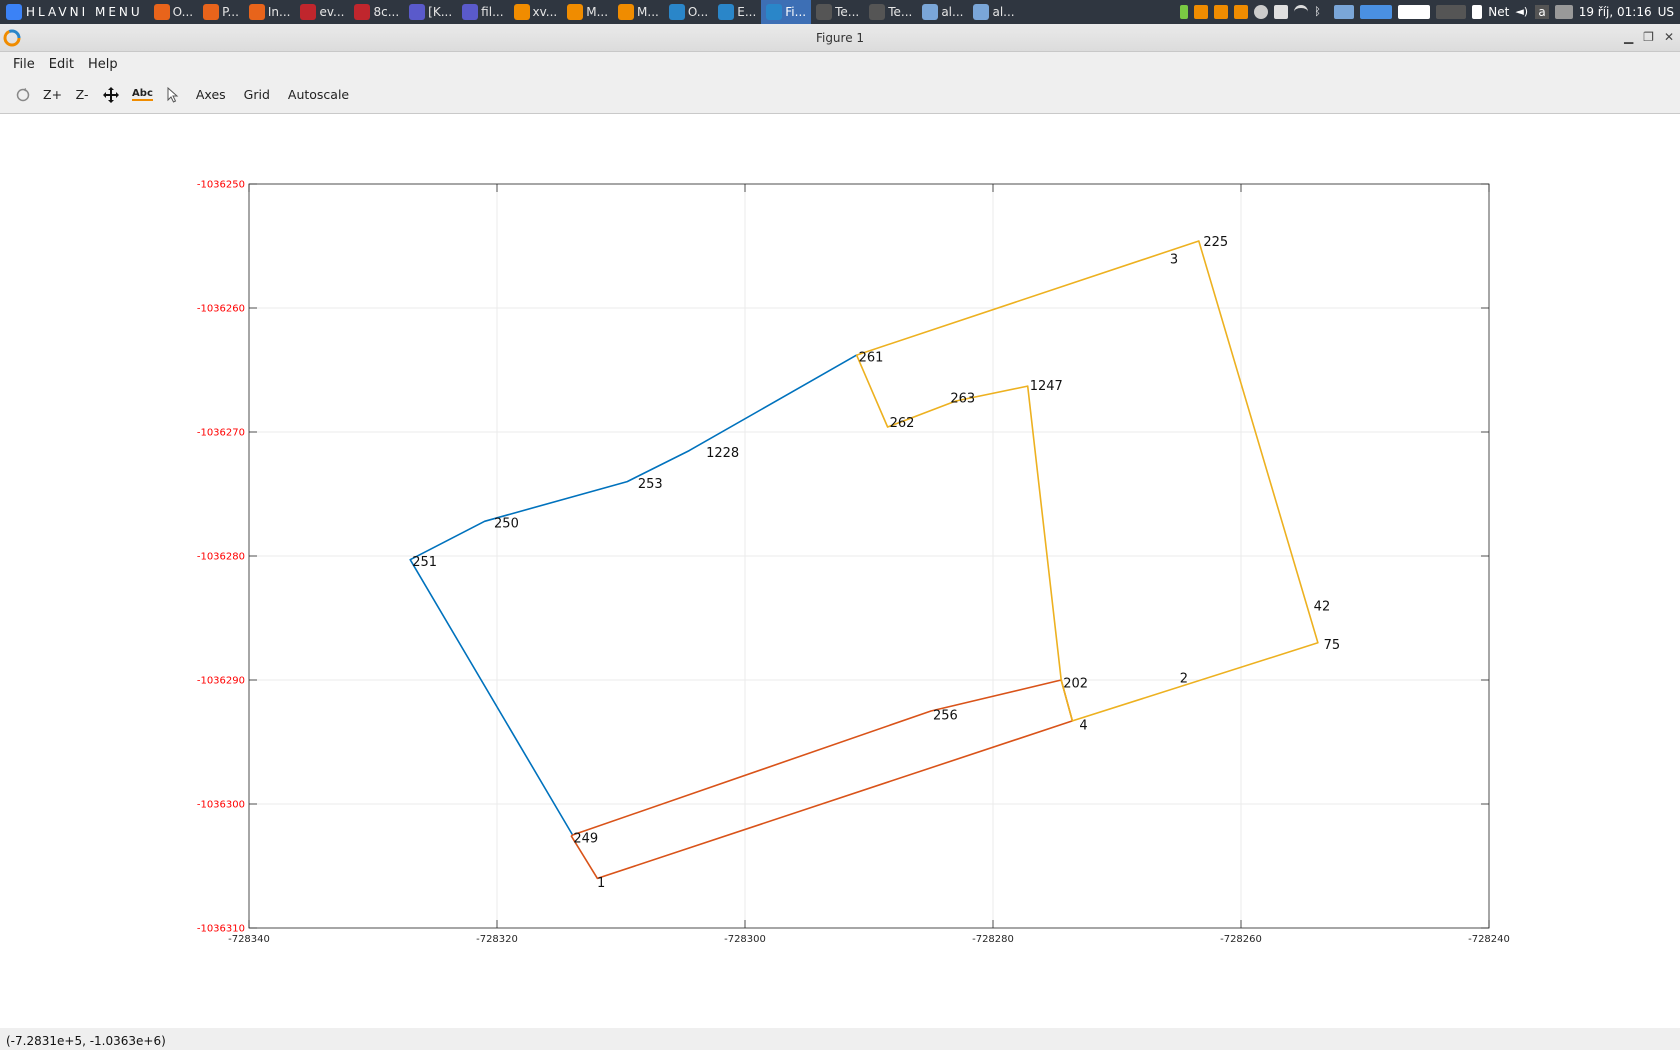  I want to click on menu-file: File, so click(24, 64).